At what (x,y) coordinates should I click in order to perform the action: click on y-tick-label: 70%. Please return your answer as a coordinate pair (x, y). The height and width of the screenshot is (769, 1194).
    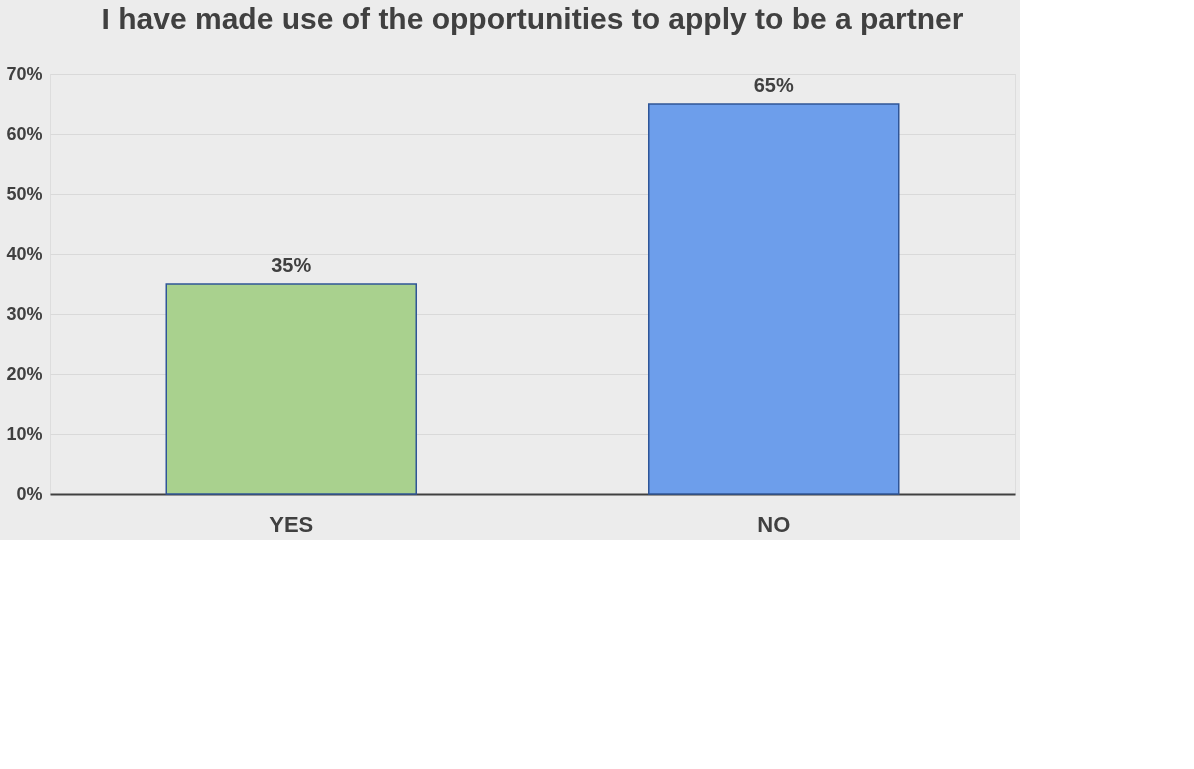
    Looking at the image, I should click on (24, 73).